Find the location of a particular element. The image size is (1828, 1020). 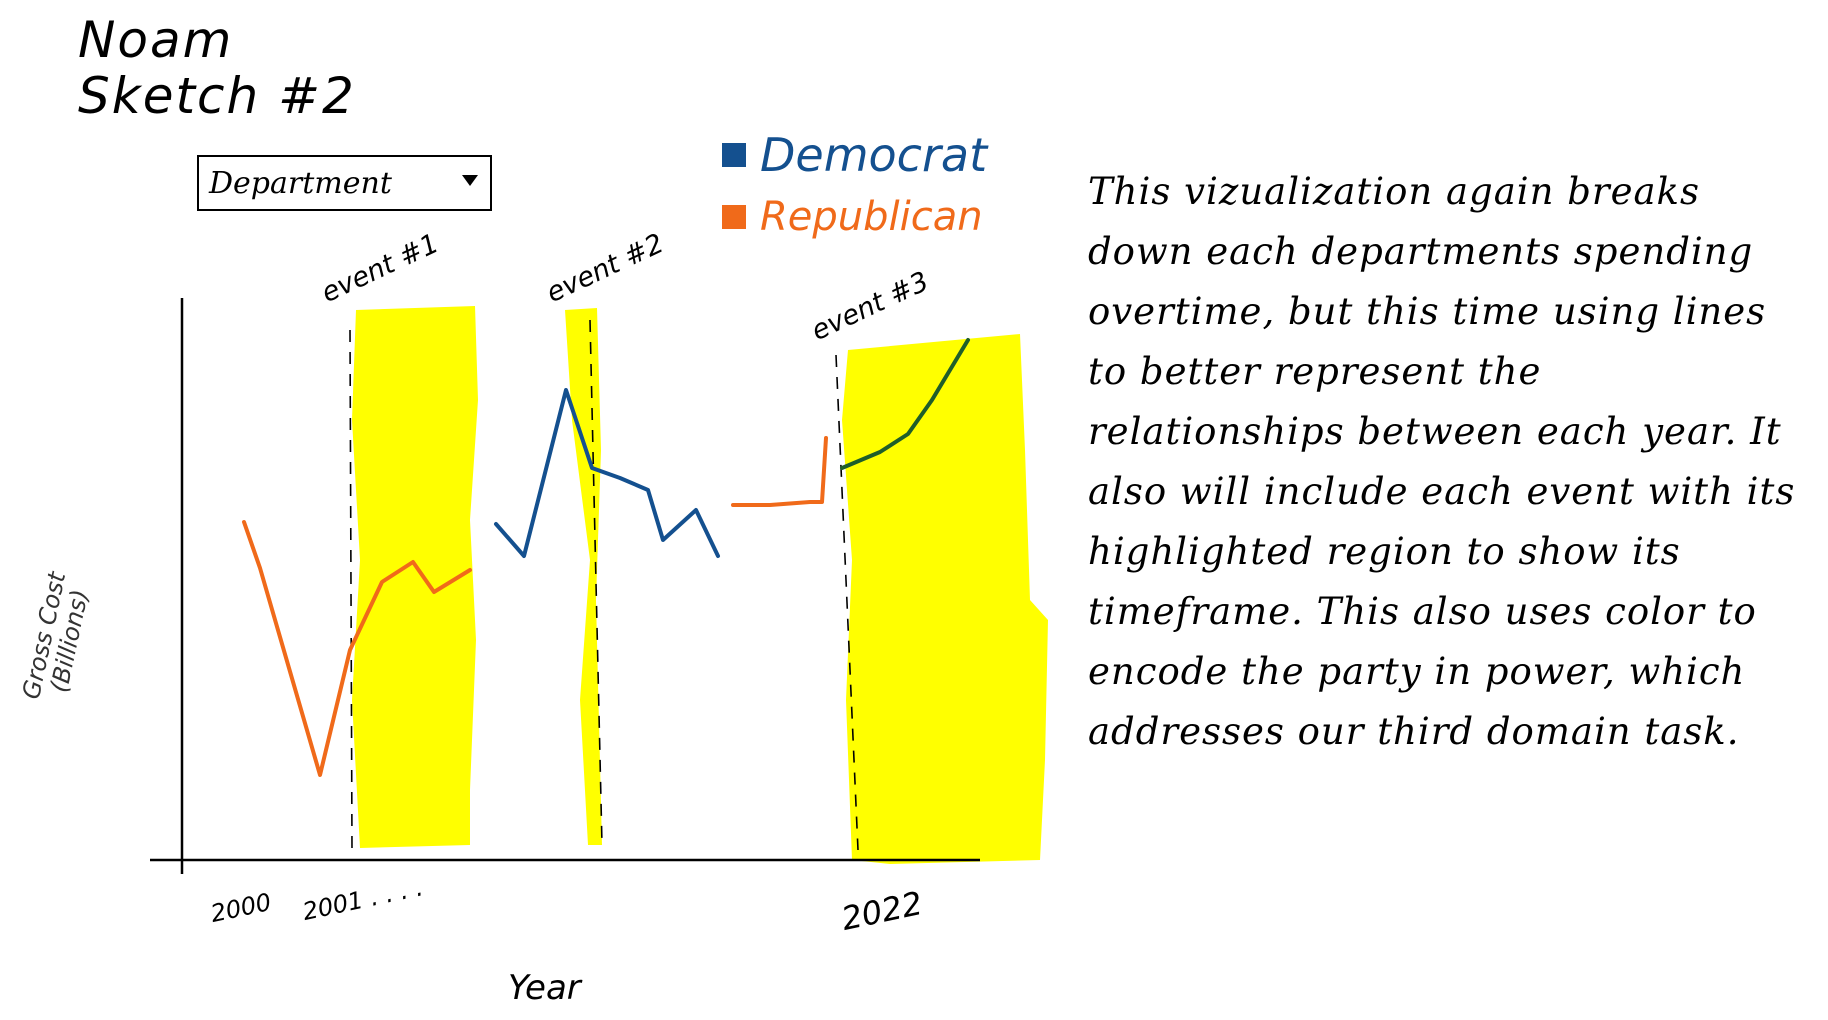

republican-swatch is located at coordinates (734, 217).